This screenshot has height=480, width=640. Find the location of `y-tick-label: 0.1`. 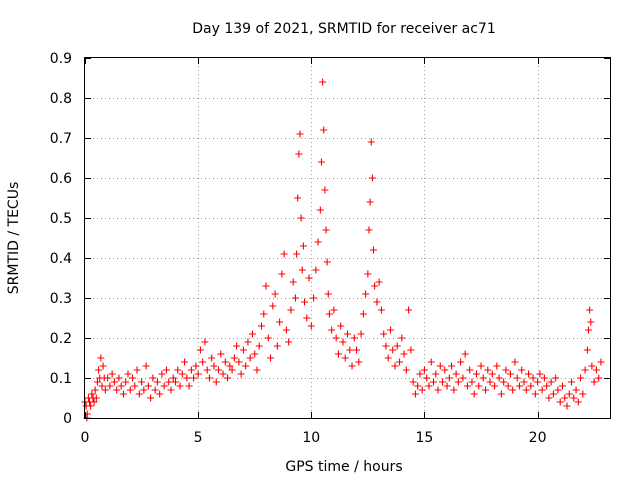

y-tick-label: 0.1 is located at coordinates (61, 379).